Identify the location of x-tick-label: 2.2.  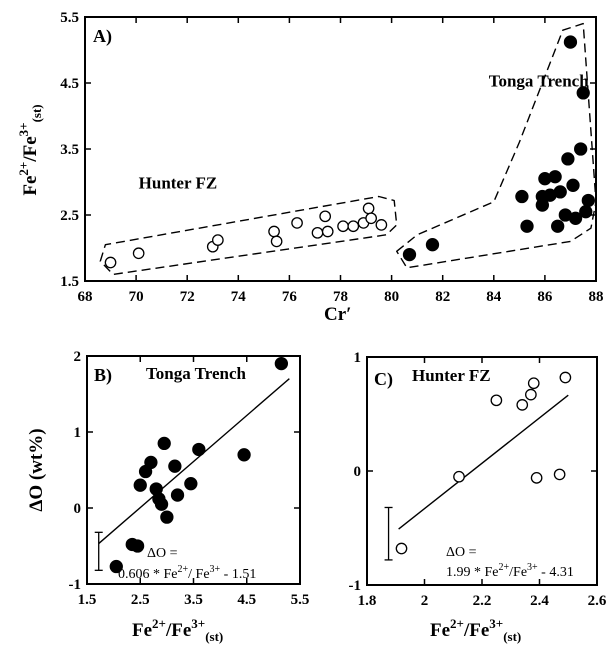
(482, 601).